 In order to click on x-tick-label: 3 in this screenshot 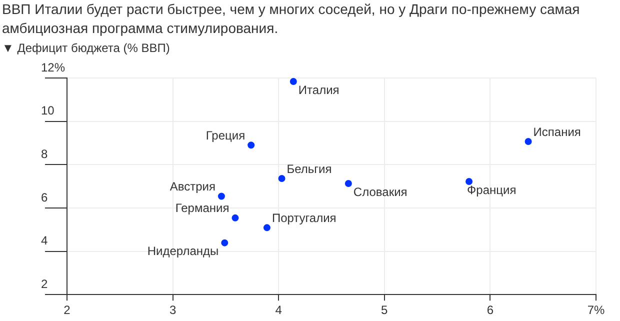, I will do `click(172, 310)`.